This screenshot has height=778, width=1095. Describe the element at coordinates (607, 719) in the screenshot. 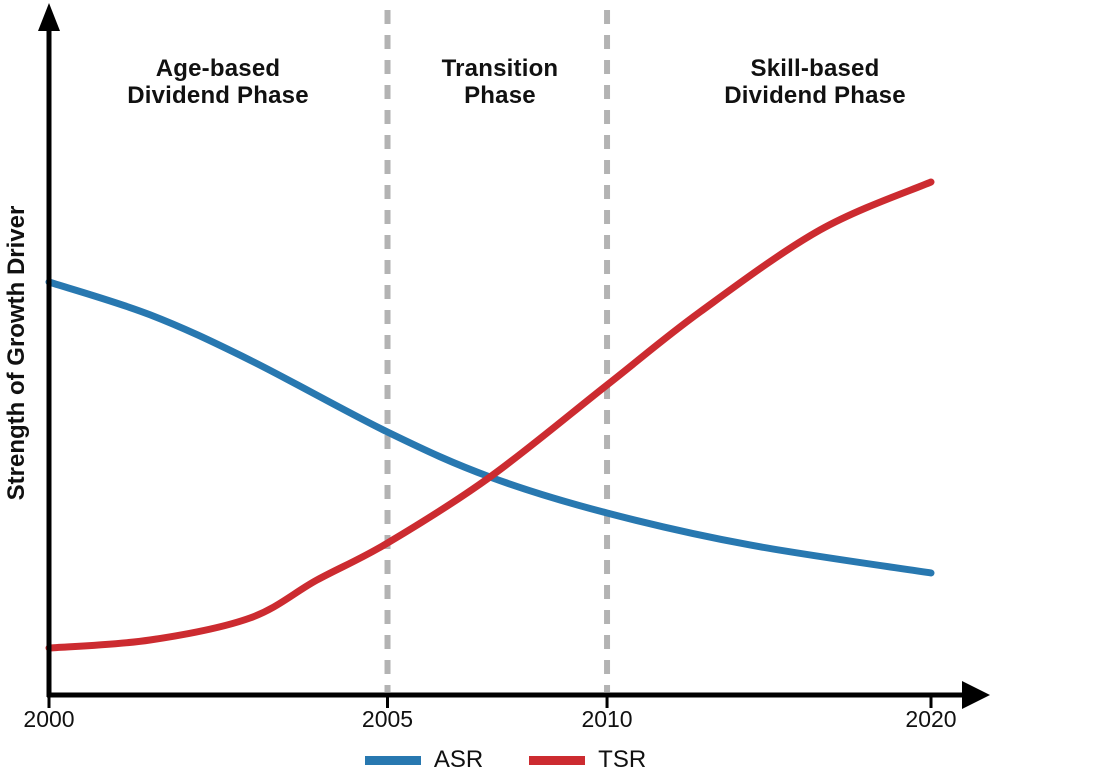

I see `x-tick-label-2010: 2010` at that location.